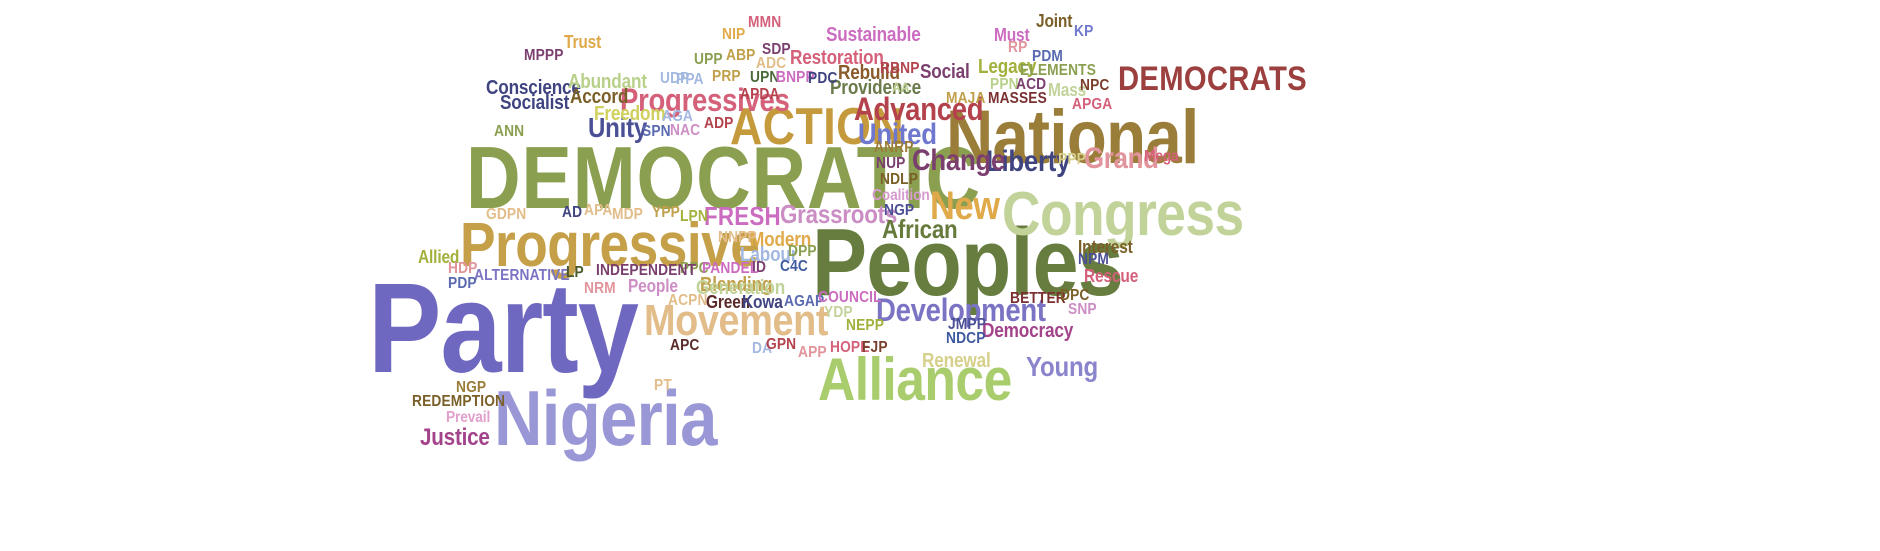  I want to click on cloud-word: GPN, so click(781, 344).